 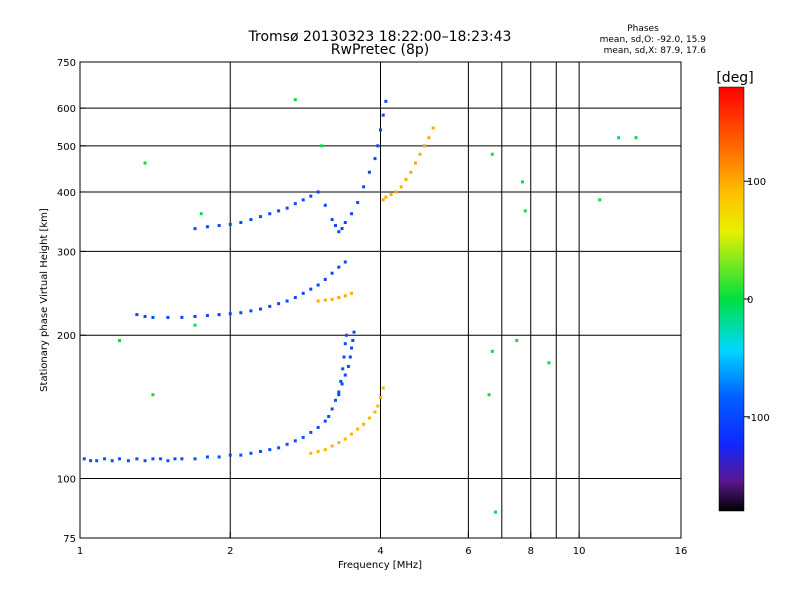 I want to click on x-tick-label: 8, so click(x=531, y=551).